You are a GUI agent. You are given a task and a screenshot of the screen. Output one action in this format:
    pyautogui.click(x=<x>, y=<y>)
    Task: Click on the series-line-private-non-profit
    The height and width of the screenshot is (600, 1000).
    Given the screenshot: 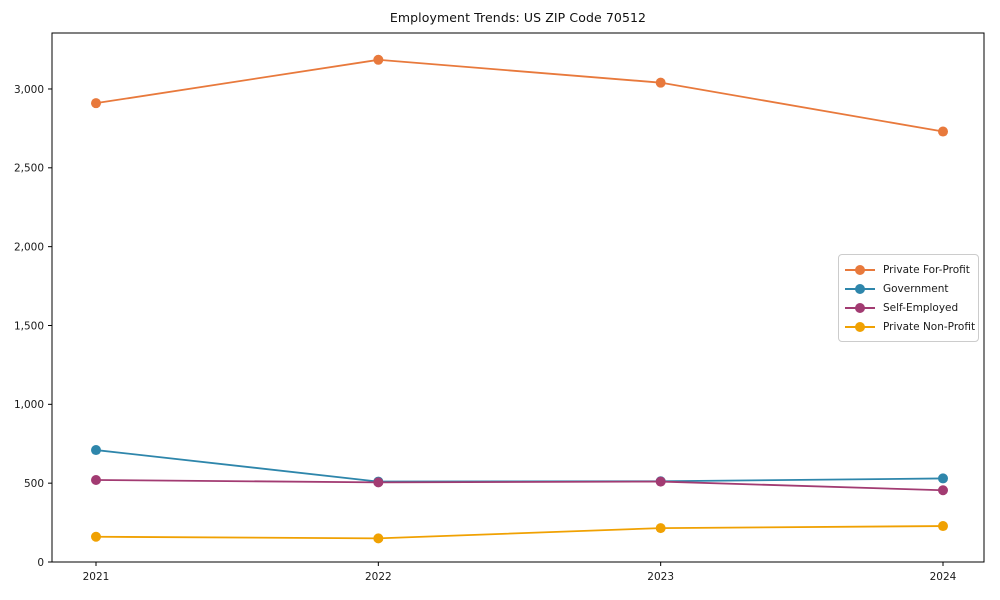 What is the action you would take?
    pyautogui.click(x=519, y=532)
    